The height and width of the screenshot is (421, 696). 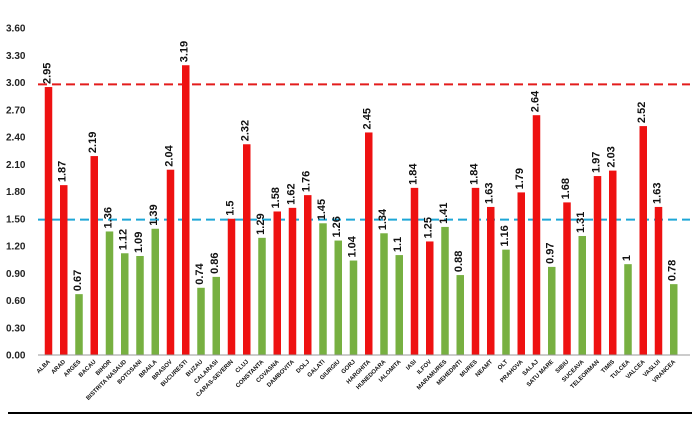 I want to click on data-label: 1.36, so click(x=109, y=217).